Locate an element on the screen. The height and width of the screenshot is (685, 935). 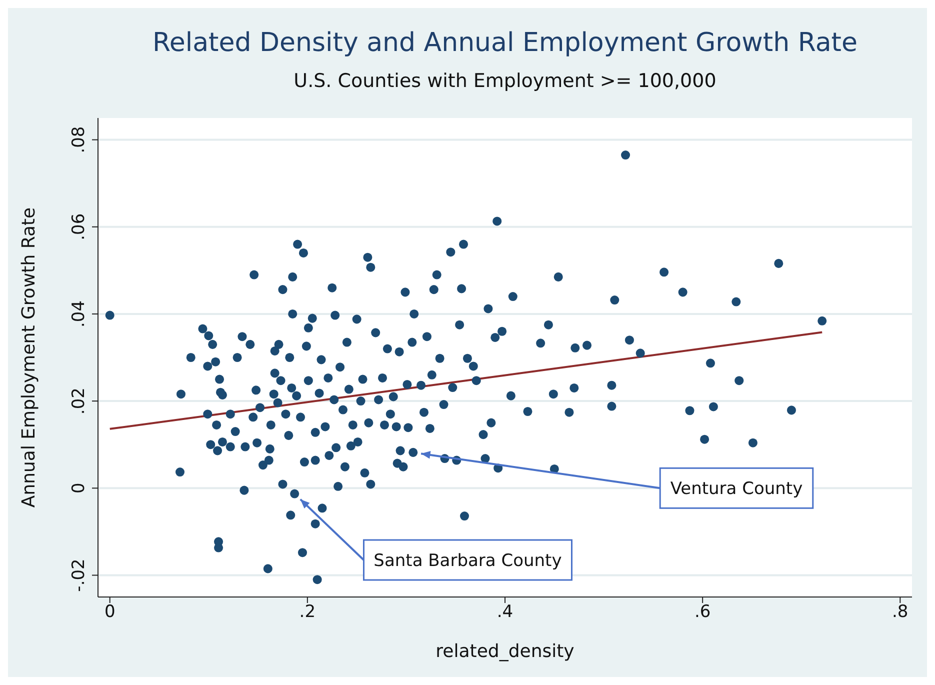
y-tick-label: .02 is located at coordinates (79, 401).